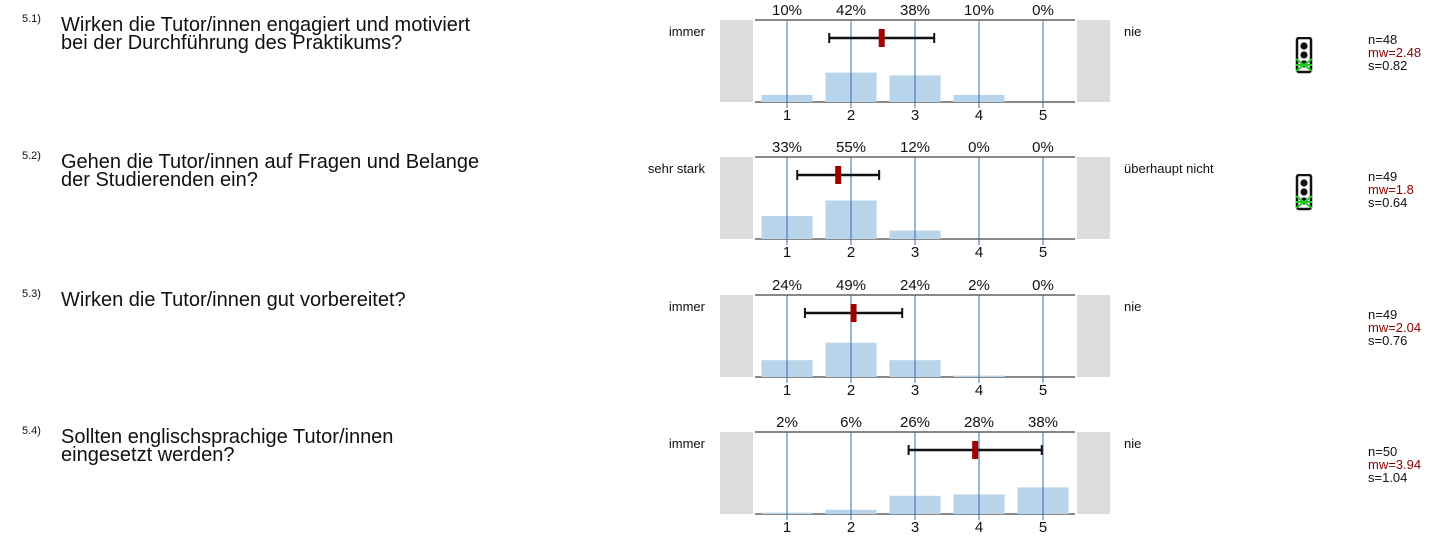 The width and height of the screenshot is (1445, 547). I want to click on percent-label: 49%, so click(851, 285).